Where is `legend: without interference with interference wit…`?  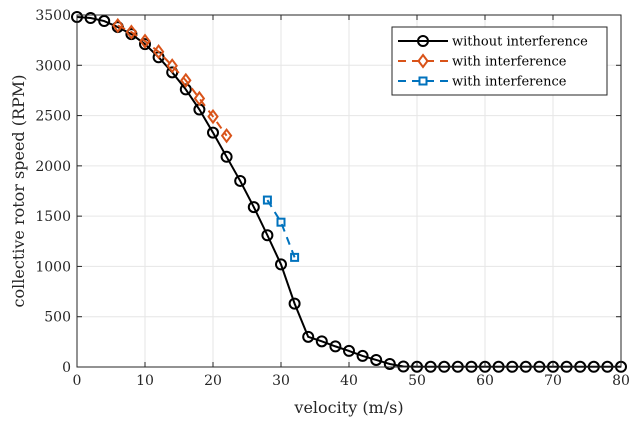 legend: without interference with interference wit… is located at coordinates (499, 61).